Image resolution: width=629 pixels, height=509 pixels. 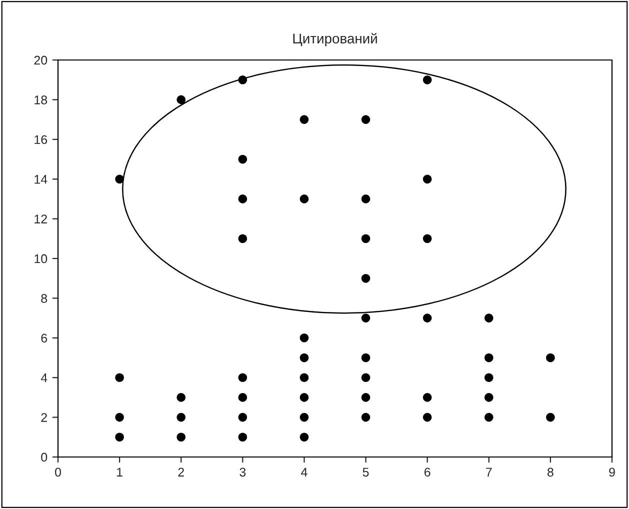 What do you see at coordinates (41, 259) in the screenshot?
I see `y-tick-label: 10` at bounding box center [41, 259].